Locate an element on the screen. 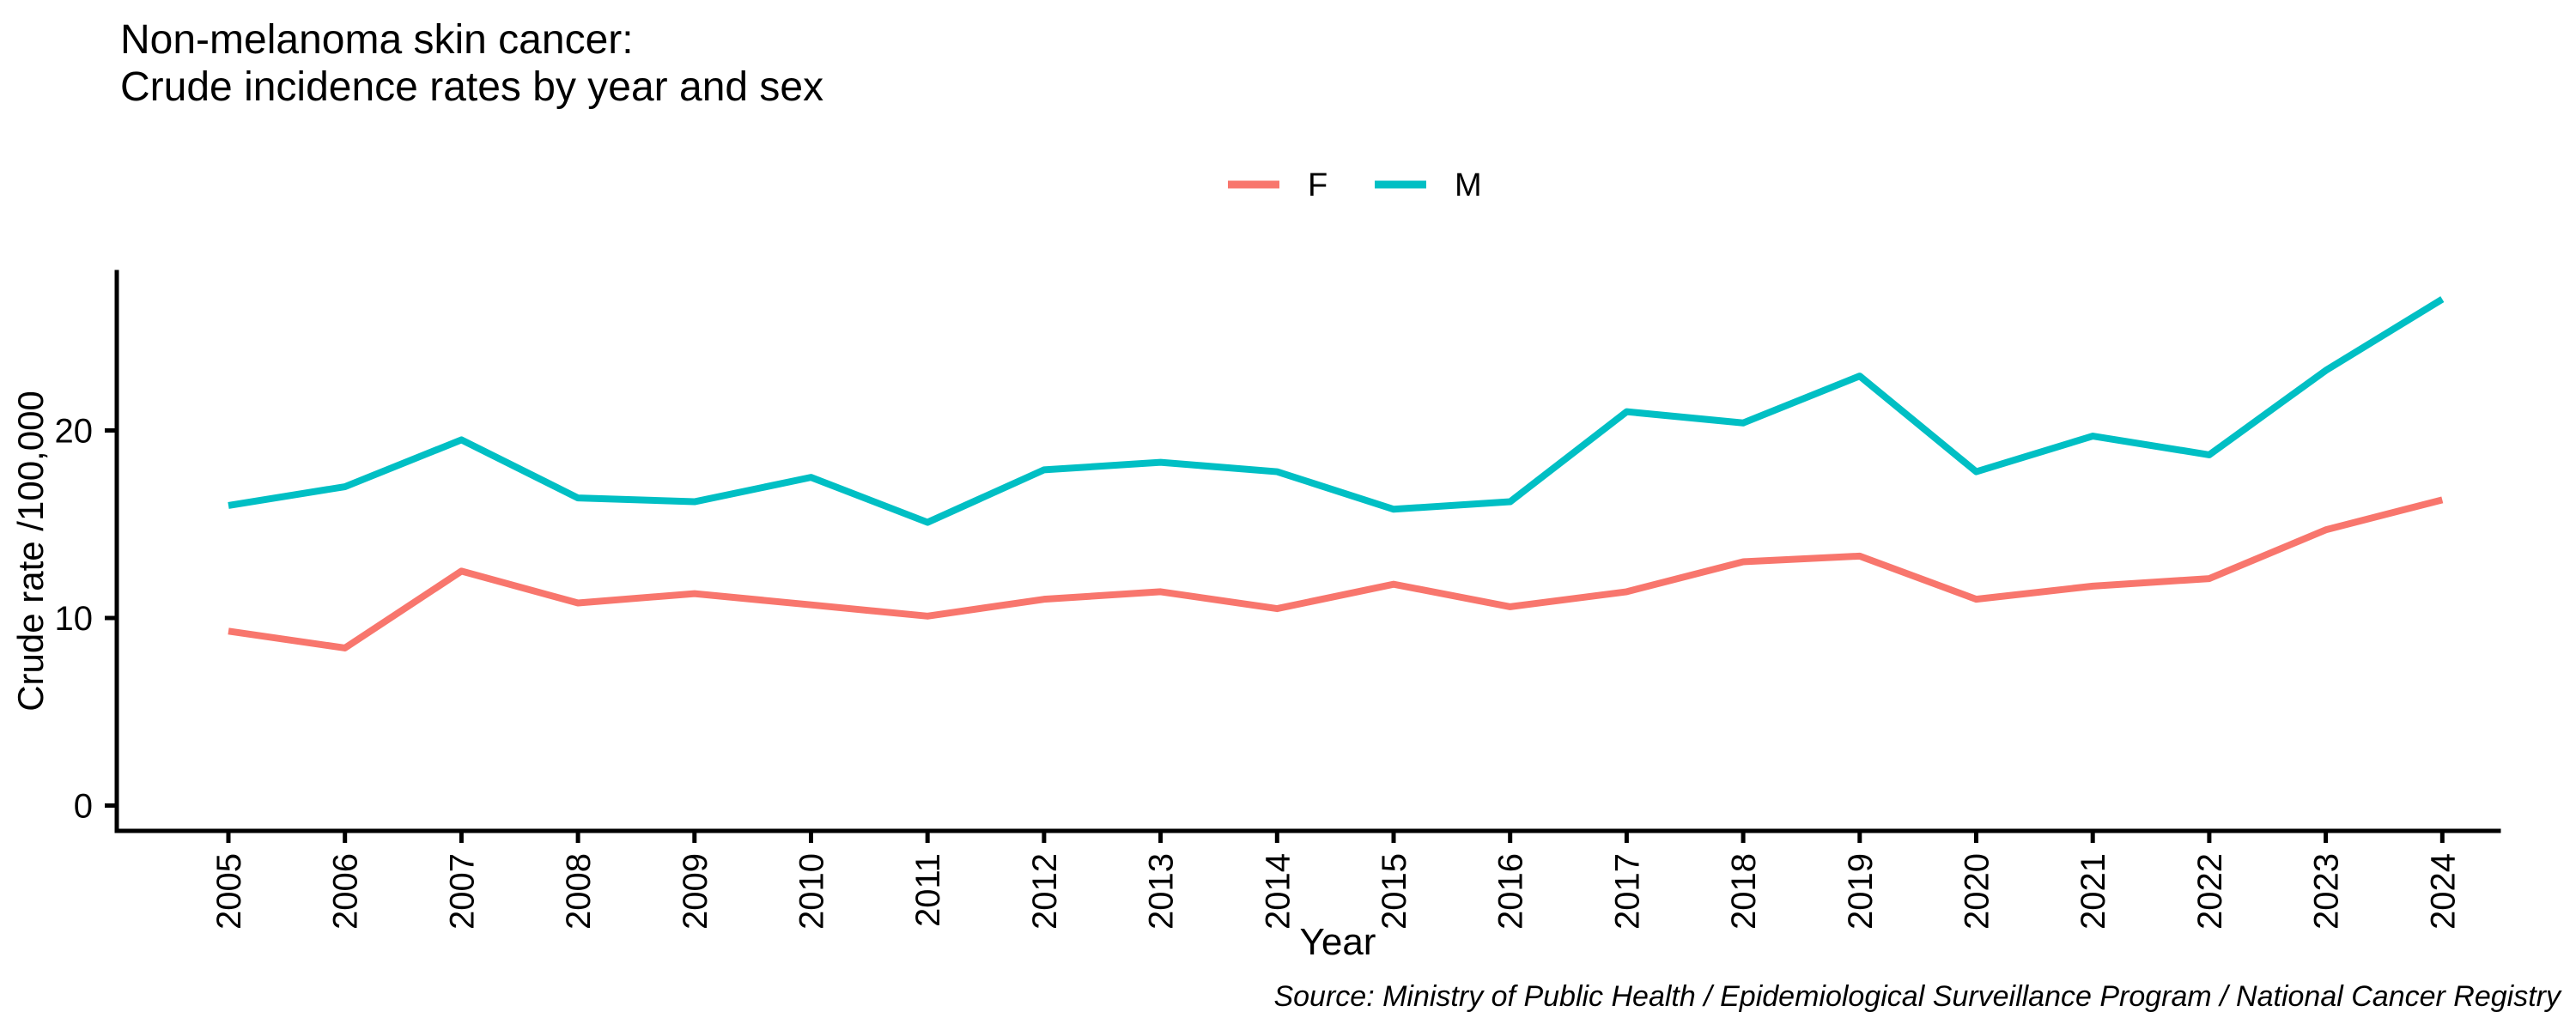  x-tick-label: 2007 is located at coordinates (462, 891).